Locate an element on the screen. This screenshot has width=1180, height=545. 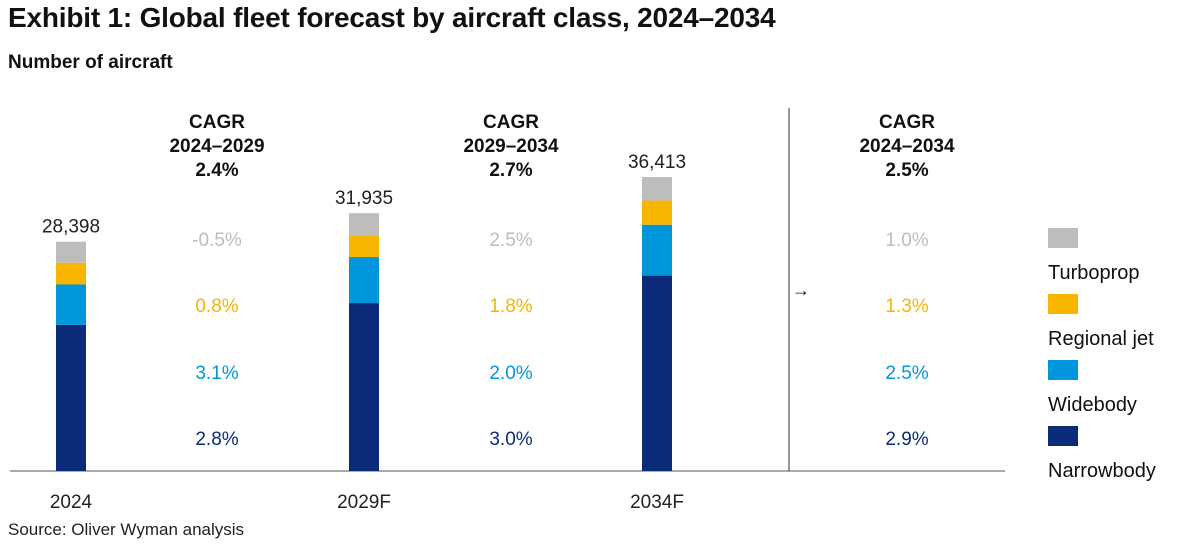
bar-turboprop-2029f is located at coordinates (364, 224).